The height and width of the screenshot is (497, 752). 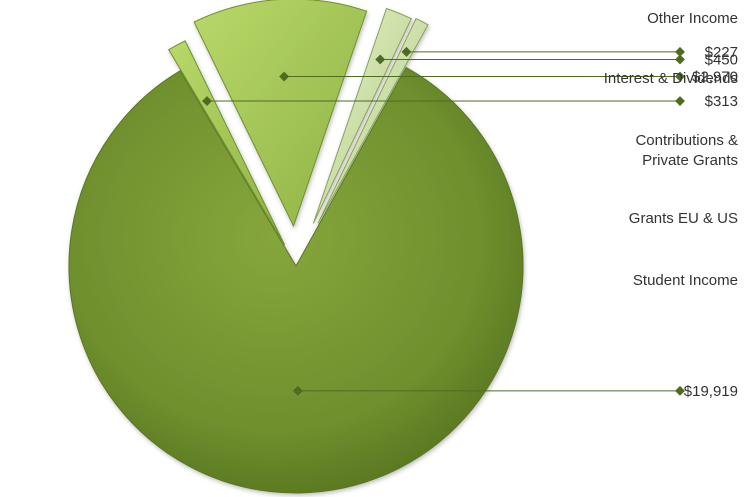 What do you see at coordinates (362, 115) in the screenshot?
I see `pie-slice-interest-dividends` at bounding box center [362, 115].